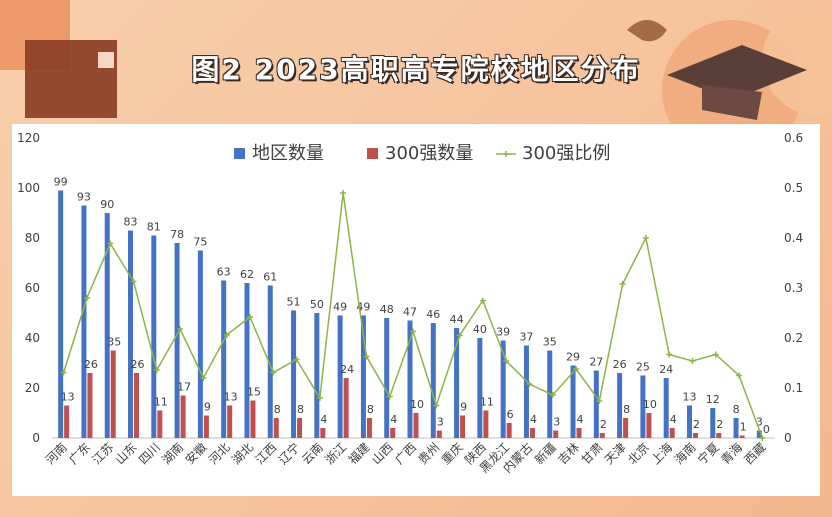 Image resolution: width=832 pixels, height=517 pixels. Describe the element at coordinates (526, 337) in the screenshot. I see `data-label-region: 37` at that location.